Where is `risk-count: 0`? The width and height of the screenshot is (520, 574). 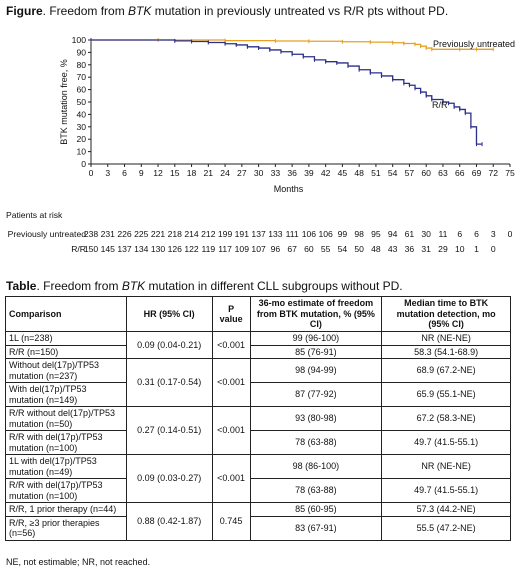 risk-count: 0 is located at coordinates (510, 234).